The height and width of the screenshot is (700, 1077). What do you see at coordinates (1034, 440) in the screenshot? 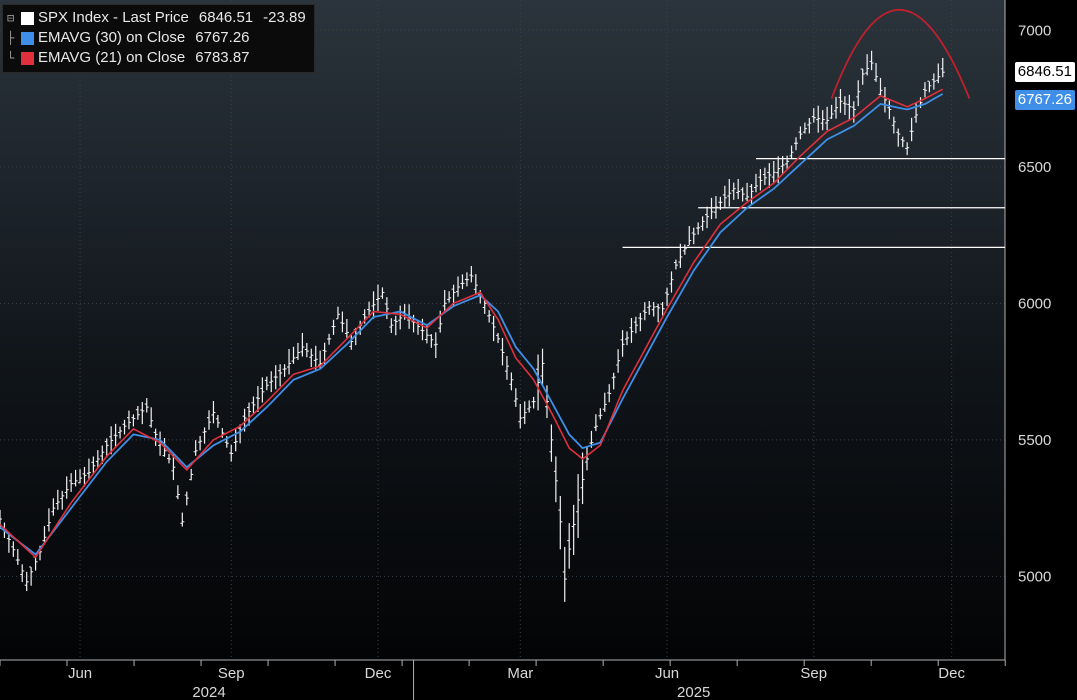
I see `y-tick-label: 5500` at bounding box center [1034, 440].